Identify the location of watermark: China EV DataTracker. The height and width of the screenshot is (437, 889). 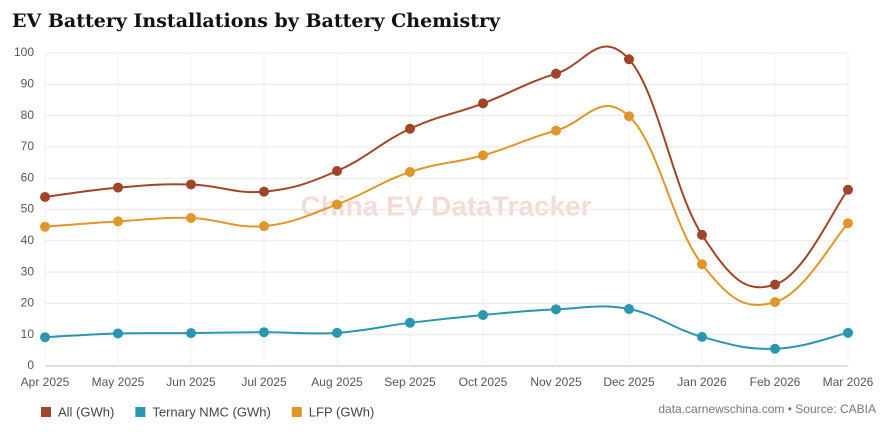
(445, 205).